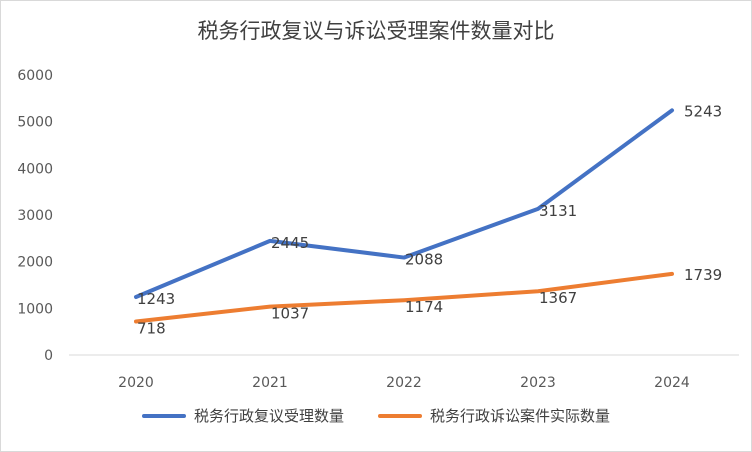 Image resolution: width=752 pixels, height=452 pixels. Describe the element at coordinates (35, 216) in the screenshot. I see `y-tick-label: 3000` at that location.